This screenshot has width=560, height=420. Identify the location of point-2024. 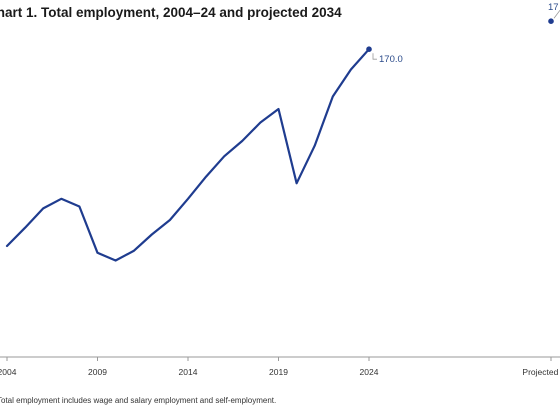
(369, 49).